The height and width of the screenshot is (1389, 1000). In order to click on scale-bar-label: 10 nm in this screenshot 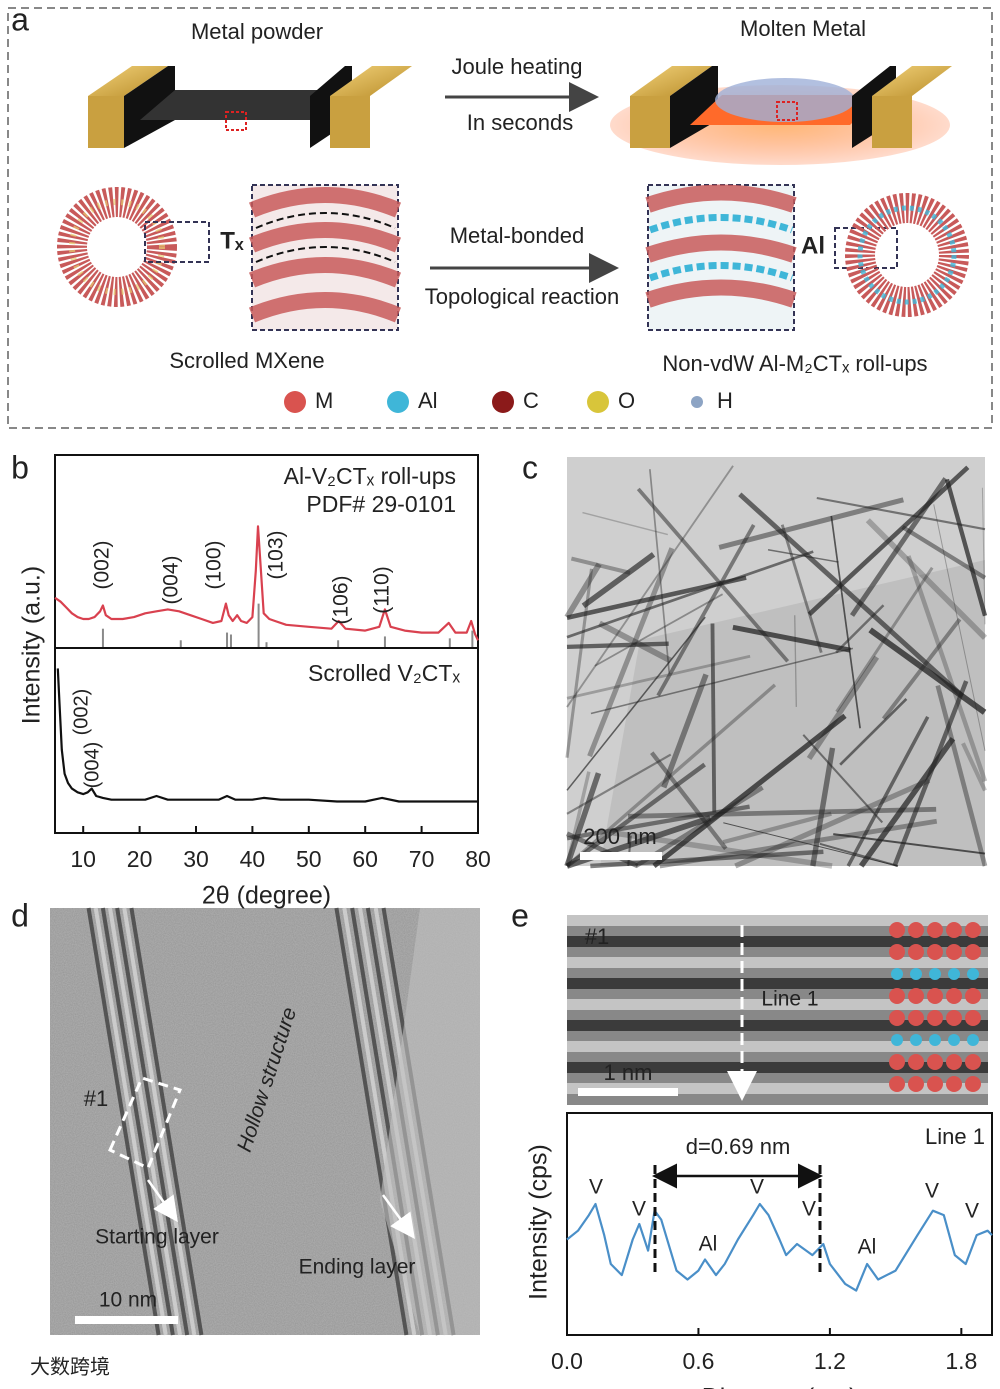, I will do `click(128, 1300)`.